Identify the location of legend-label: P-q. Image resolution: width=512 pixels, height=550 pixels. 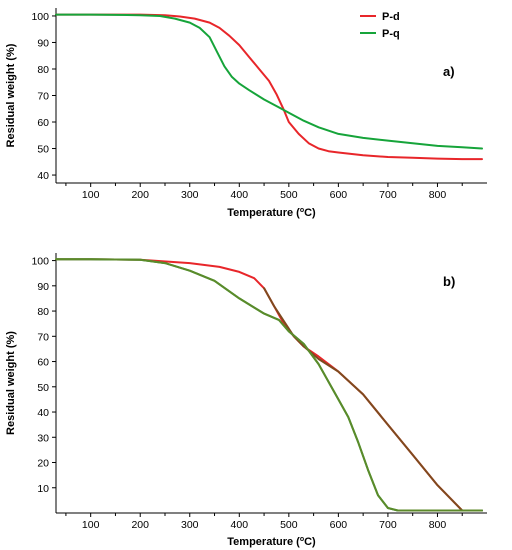
(391, 34).